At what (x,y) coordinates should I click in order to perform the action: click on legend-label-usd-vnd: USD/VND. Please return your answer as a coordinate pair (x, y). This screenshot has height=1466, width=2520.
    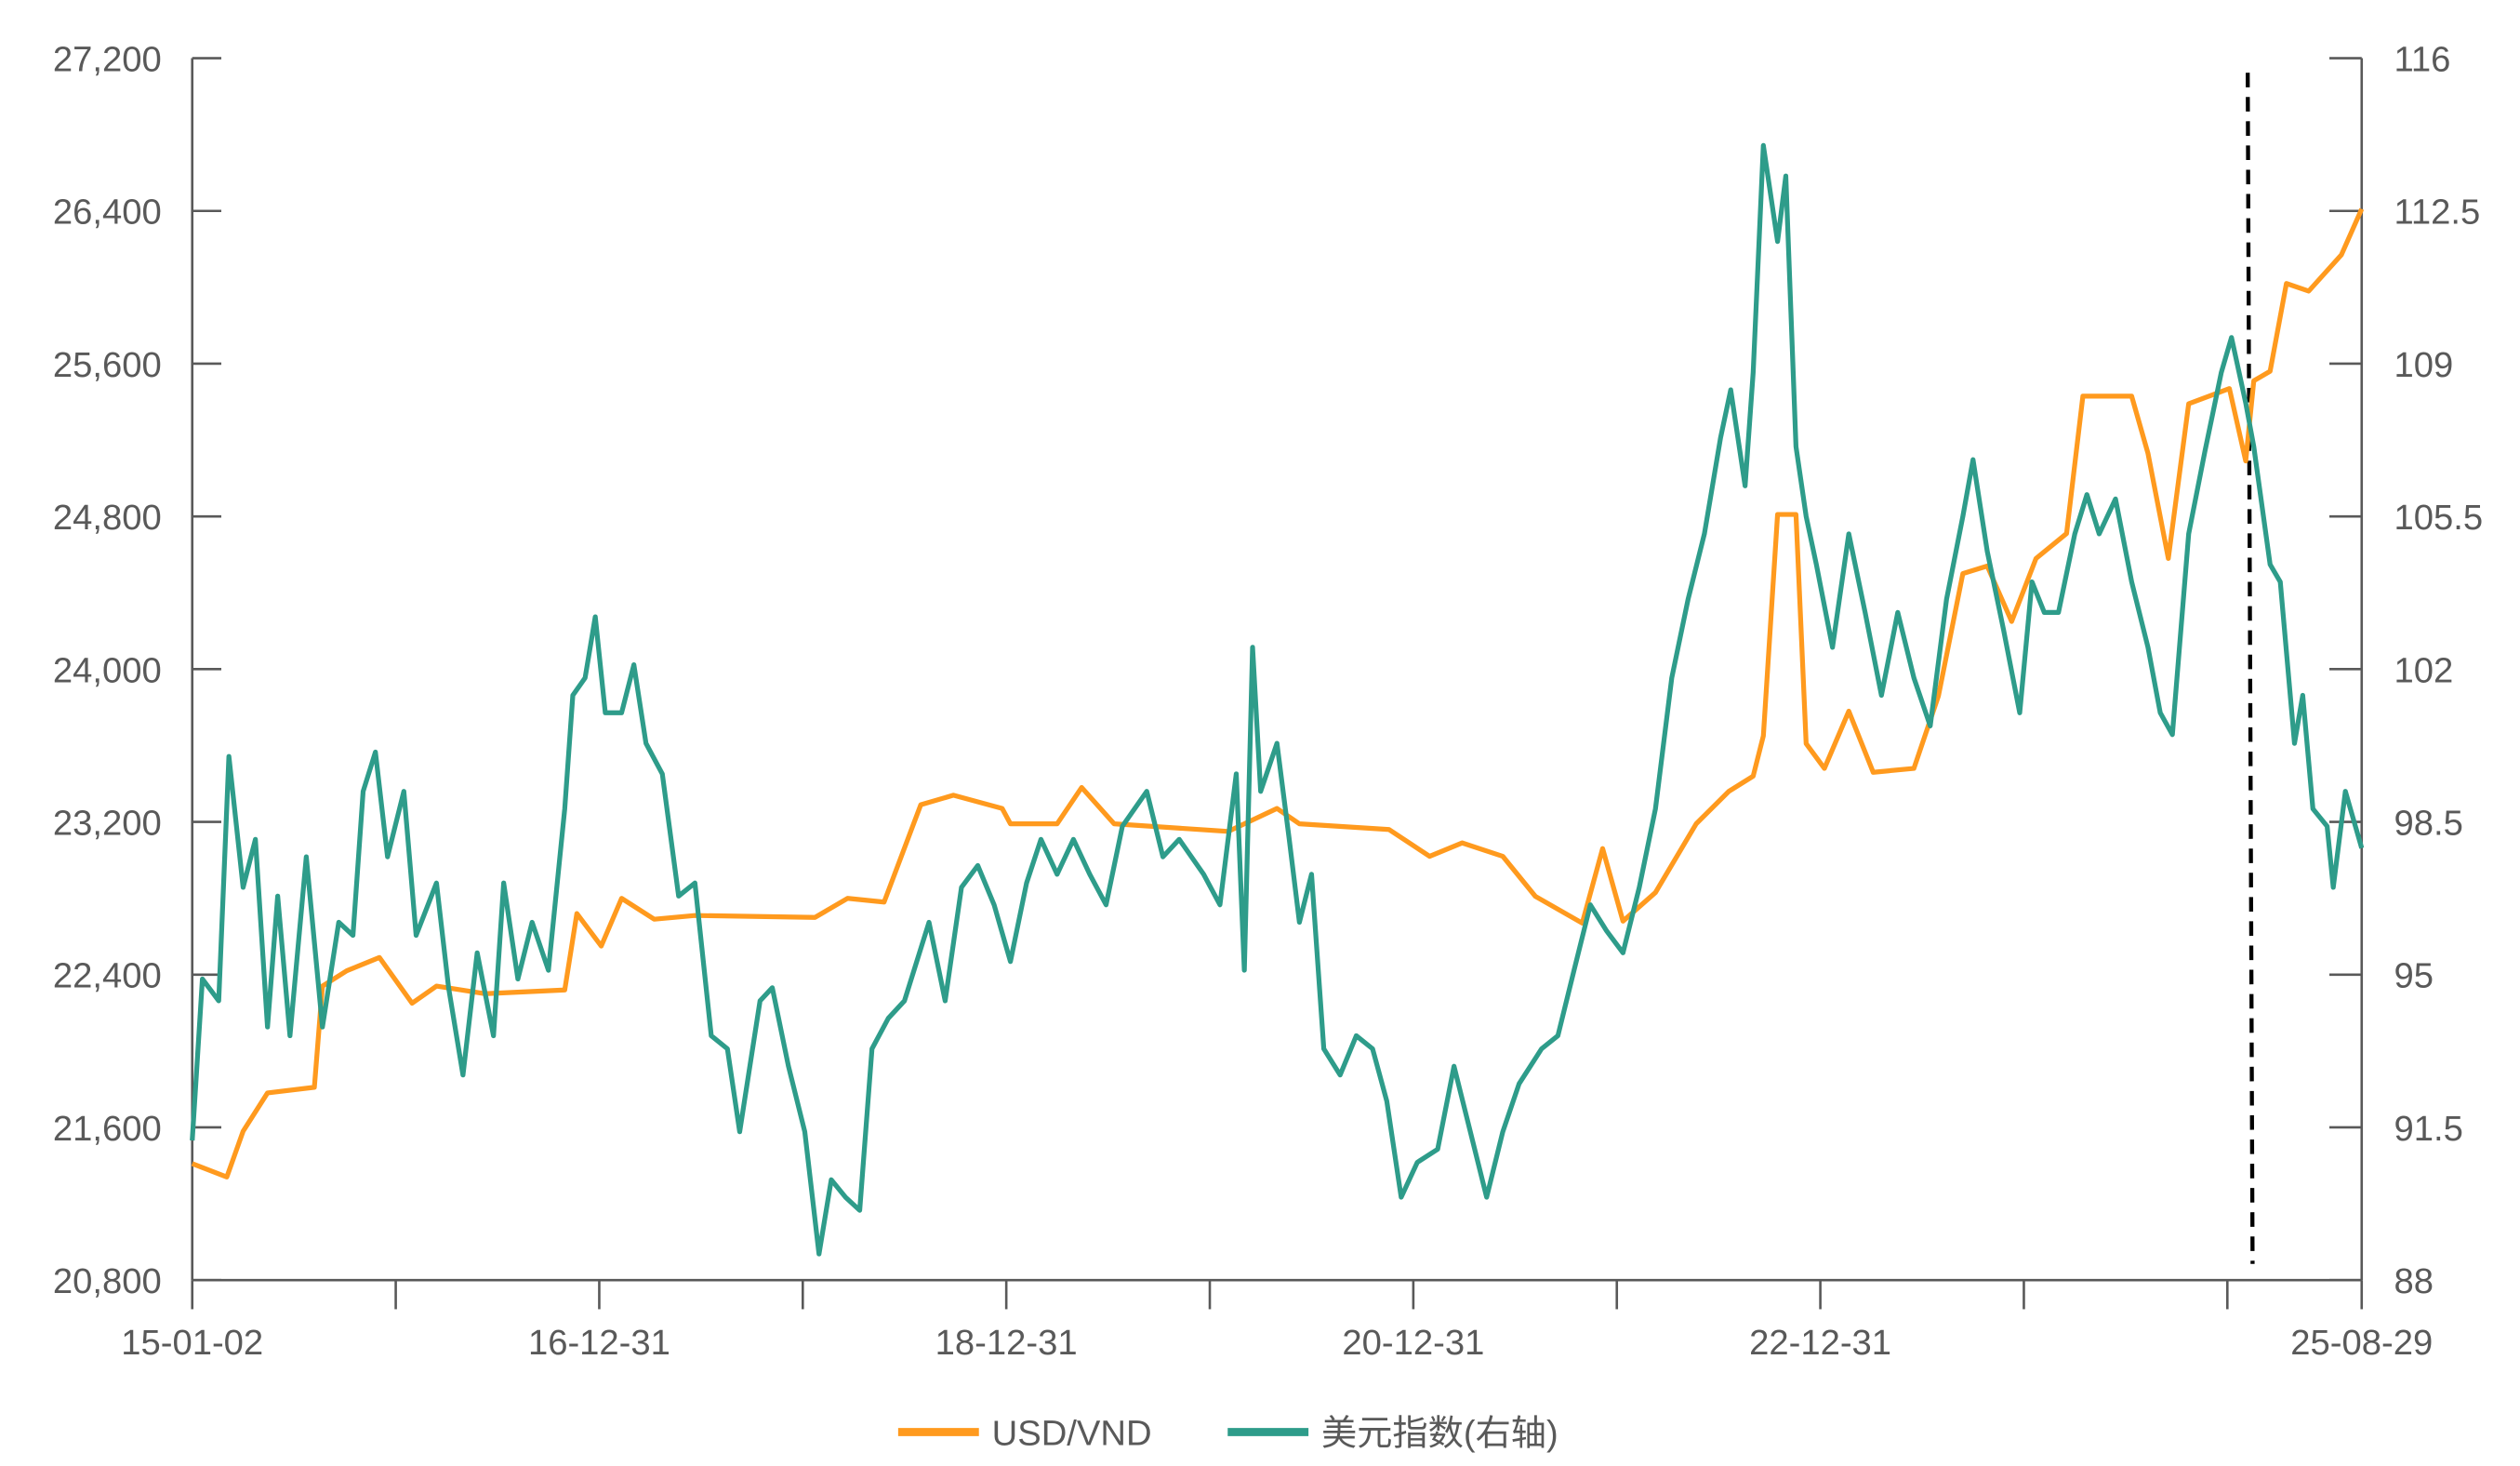
    Looking at the image, I should click on (1072, 1433).